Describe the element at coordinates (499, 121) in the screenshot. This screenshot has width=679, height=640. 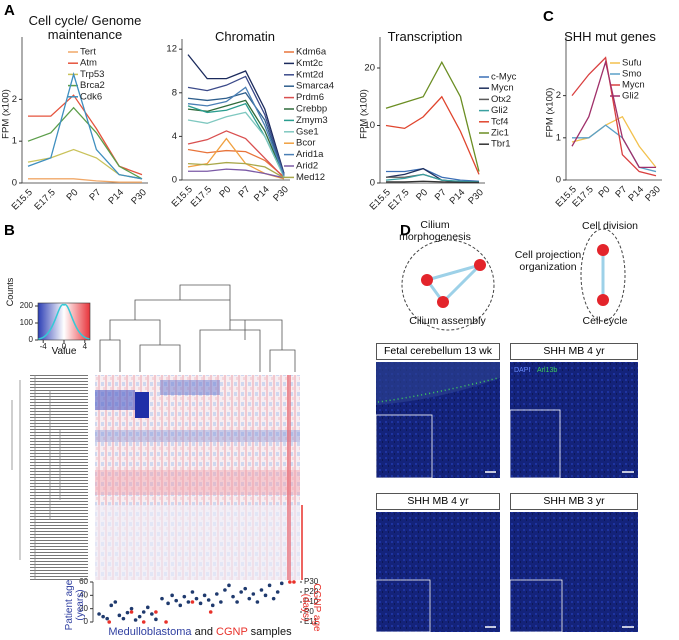
I see `legend-entry: Tcf4` at that location.